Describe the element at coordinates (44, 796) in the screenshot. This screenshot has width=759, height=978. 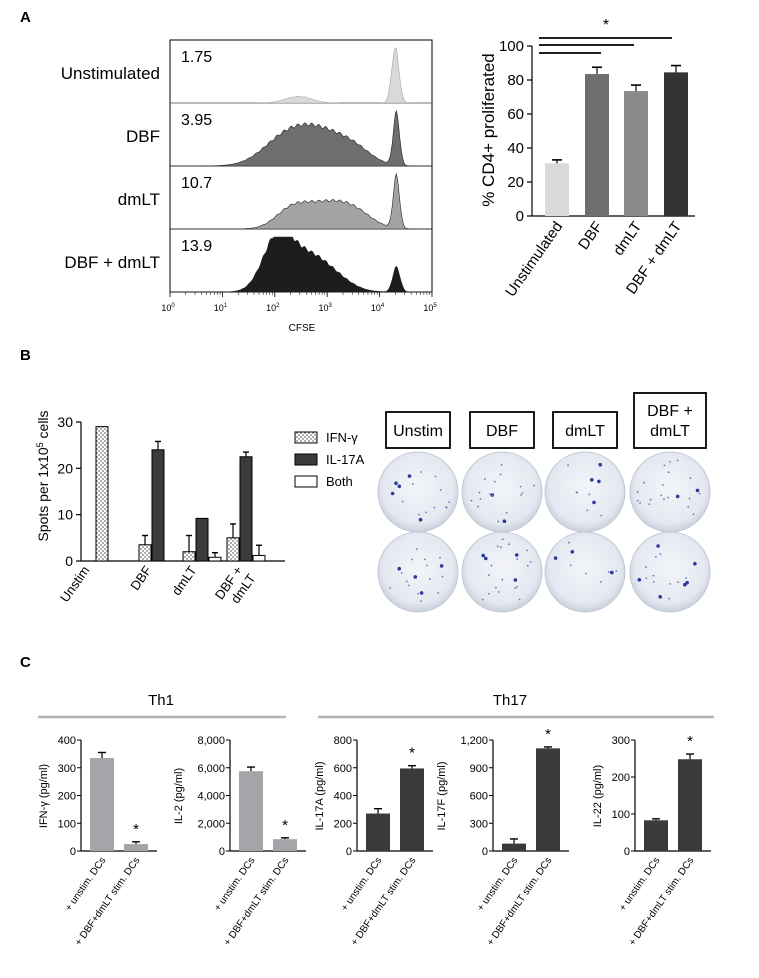
I see `cytokine-ylabel: IFN-γ (pg/ml)` at that location.